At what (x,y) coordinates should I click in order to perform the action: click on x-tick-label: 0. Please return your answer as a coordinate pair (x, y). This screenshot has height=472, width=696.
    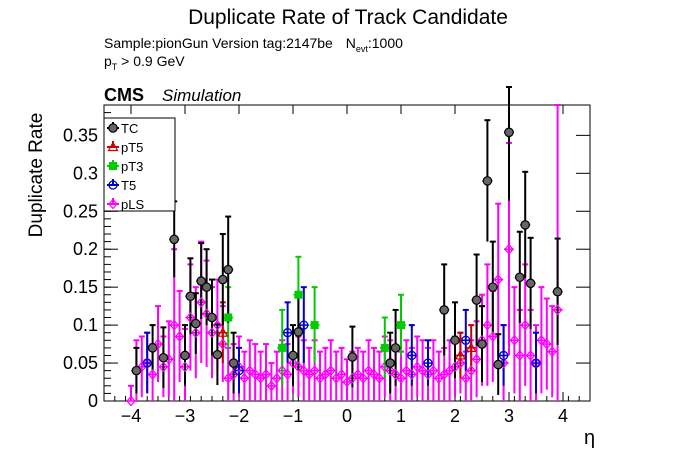
    Looking at the image, I should click on (347, 416).